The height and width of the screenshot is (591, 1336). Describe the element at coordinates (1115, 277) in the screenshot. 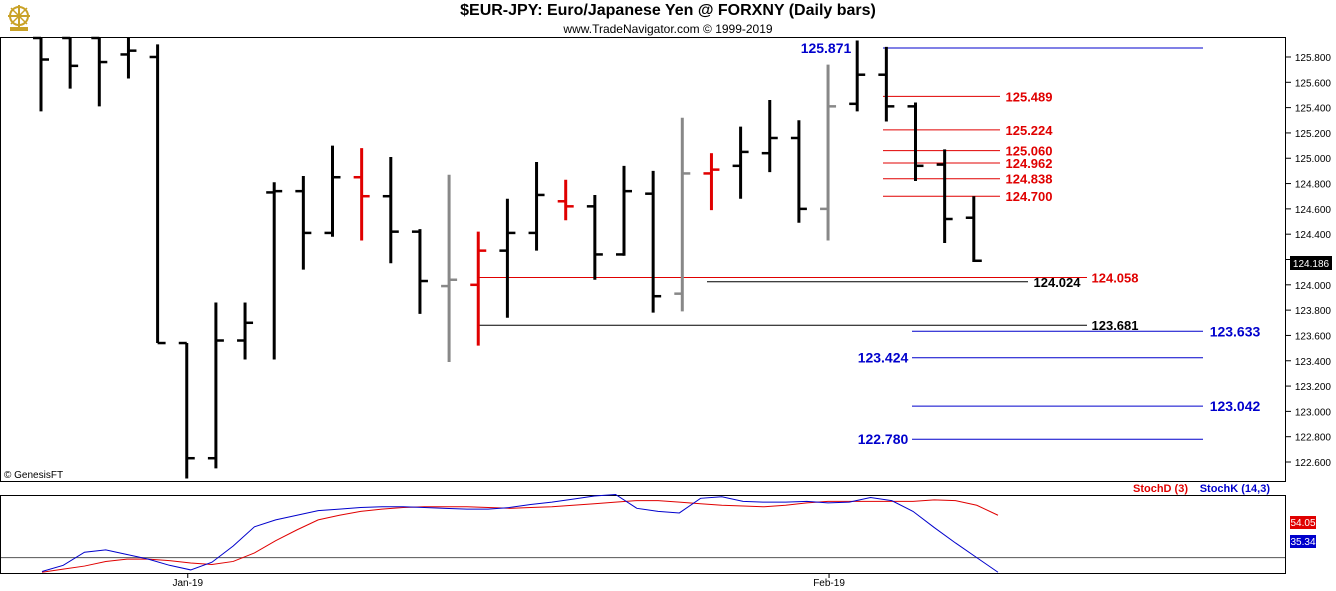

I see `price-level-label: 124.058` at that location.